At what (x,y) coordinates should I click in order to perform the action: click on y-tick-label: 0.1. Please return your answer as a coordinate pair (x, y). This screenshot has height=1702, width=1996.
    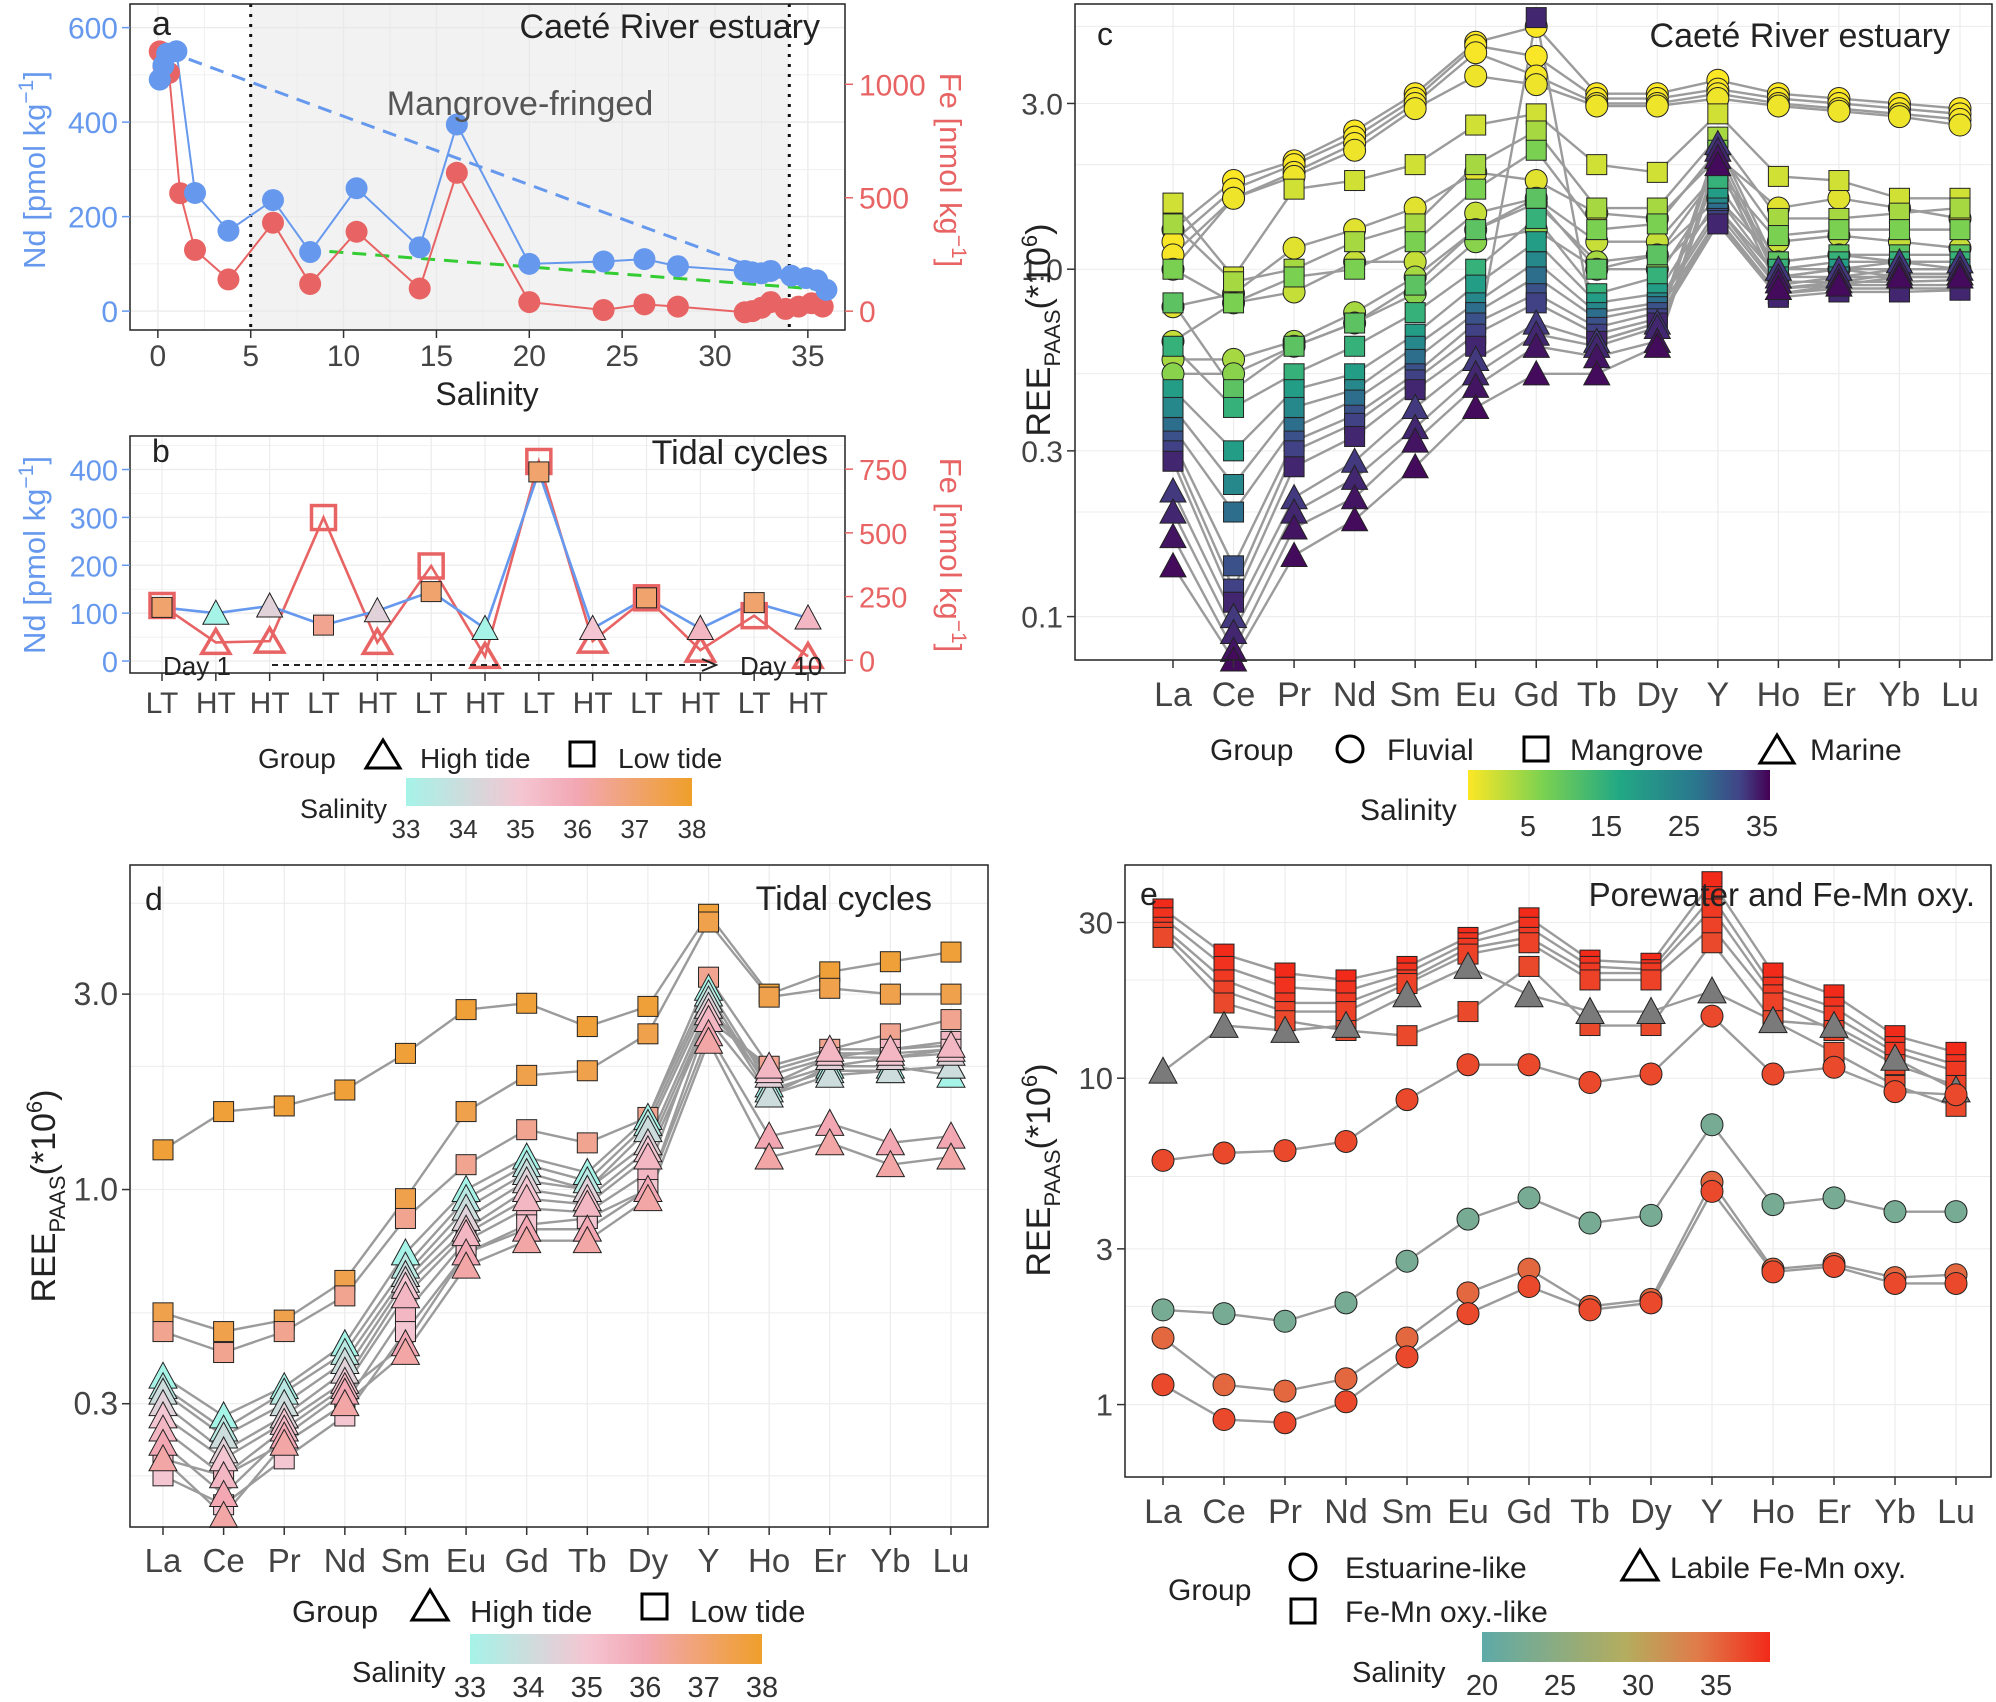
    Looking at the image, I should click on (1042, 618).